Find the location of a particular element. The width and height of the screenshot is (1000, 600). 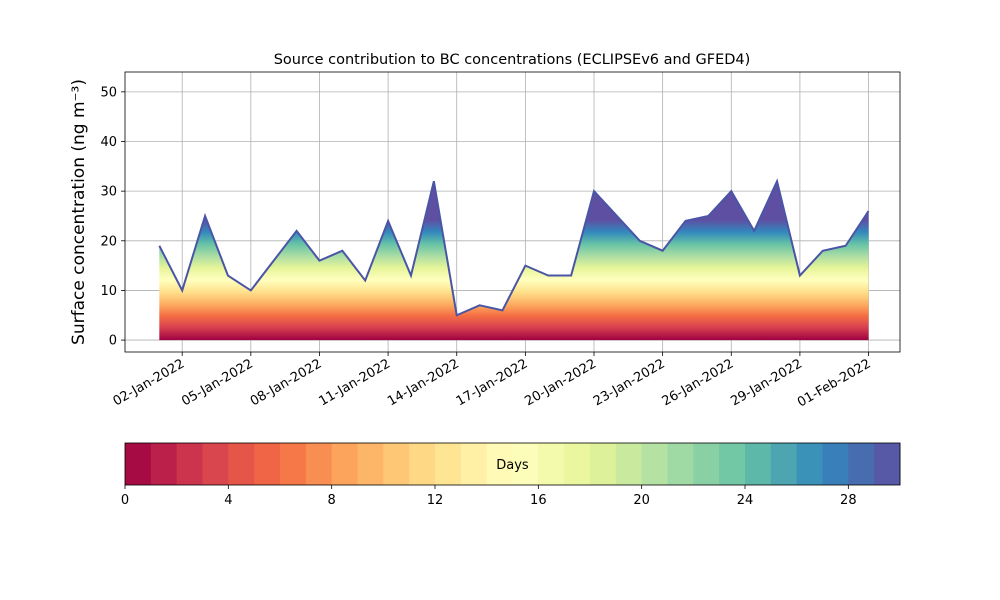

colorbar-tick-label: 8 is located at coordinates (332, 500).